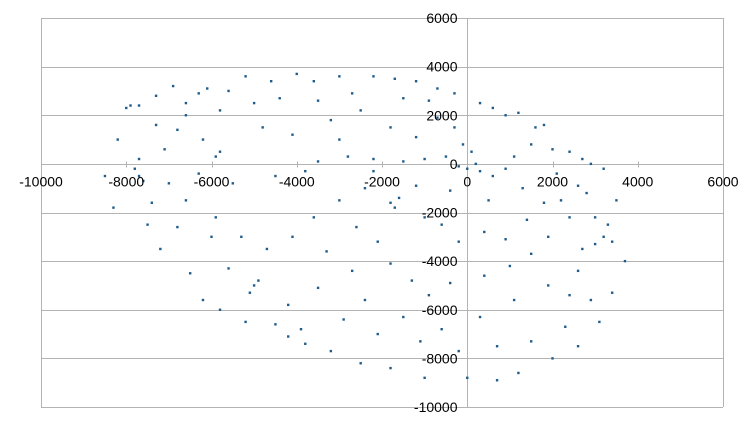 Image resolution: width=756 pixels, height=425 pixels. I want to click on x-tick-label: 0, so click(467, 182).